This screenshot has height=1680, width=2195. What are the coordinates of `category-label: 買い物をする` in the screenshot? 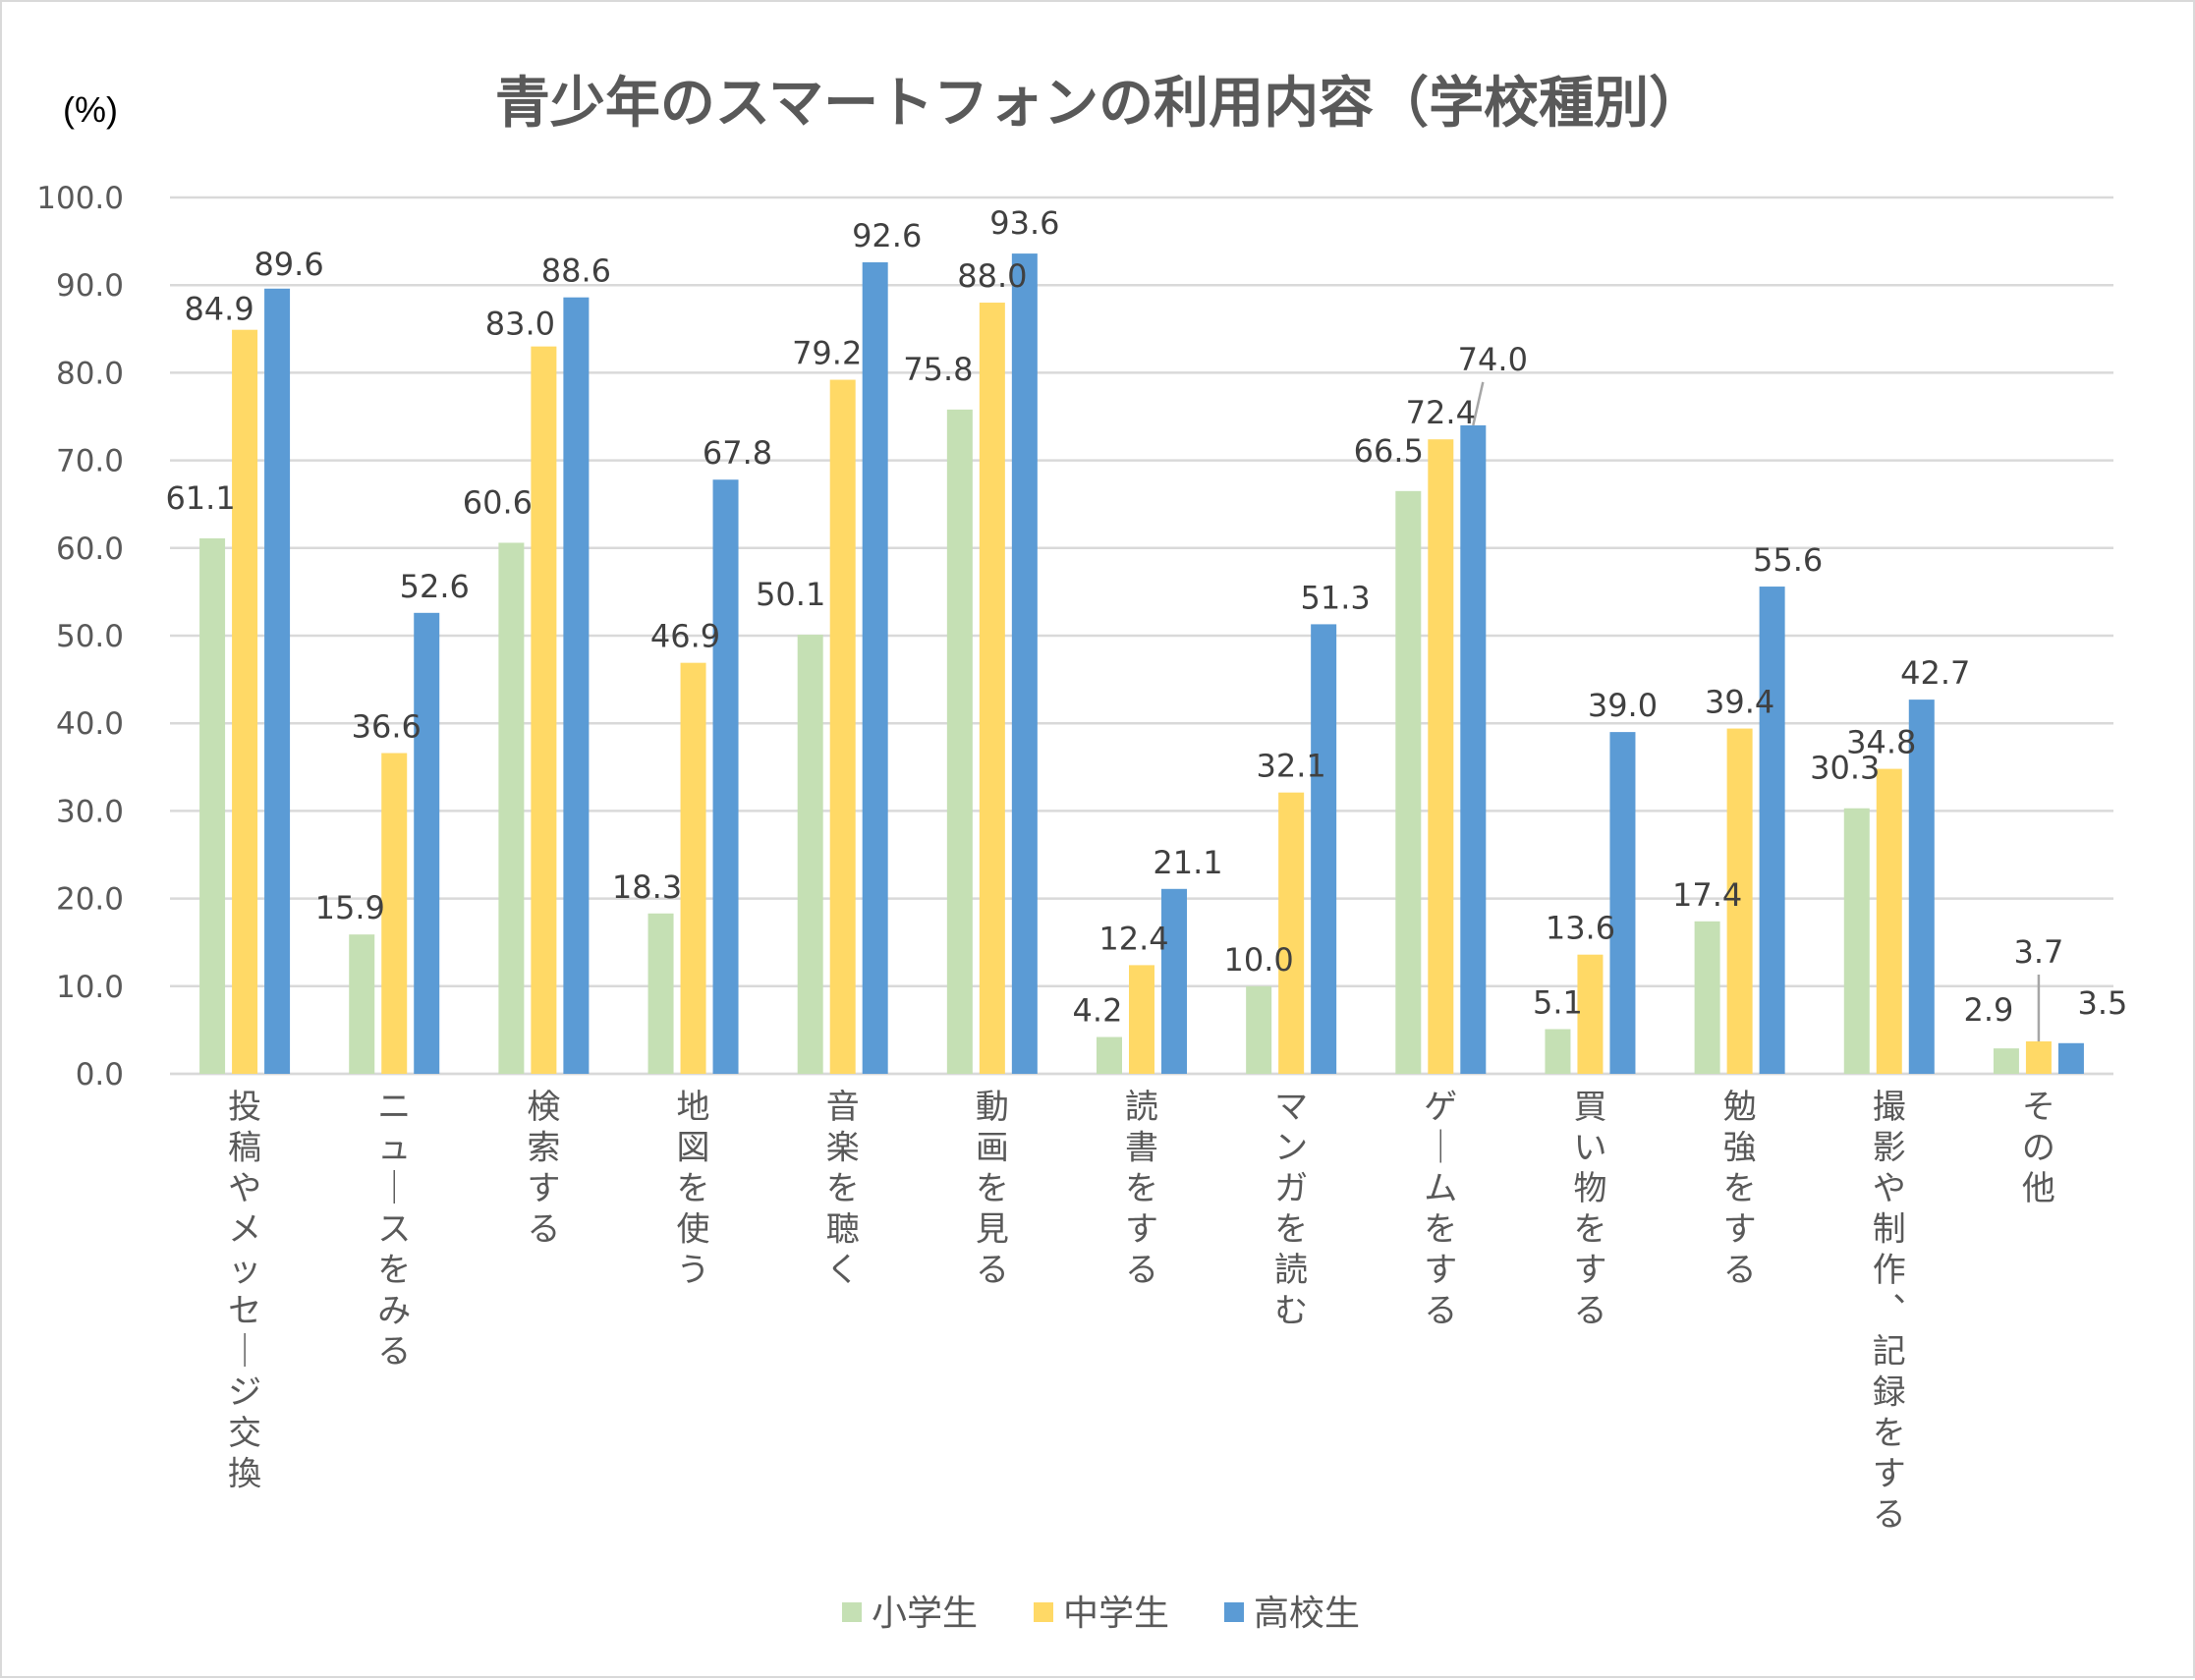 It's located at (1589, 1209).